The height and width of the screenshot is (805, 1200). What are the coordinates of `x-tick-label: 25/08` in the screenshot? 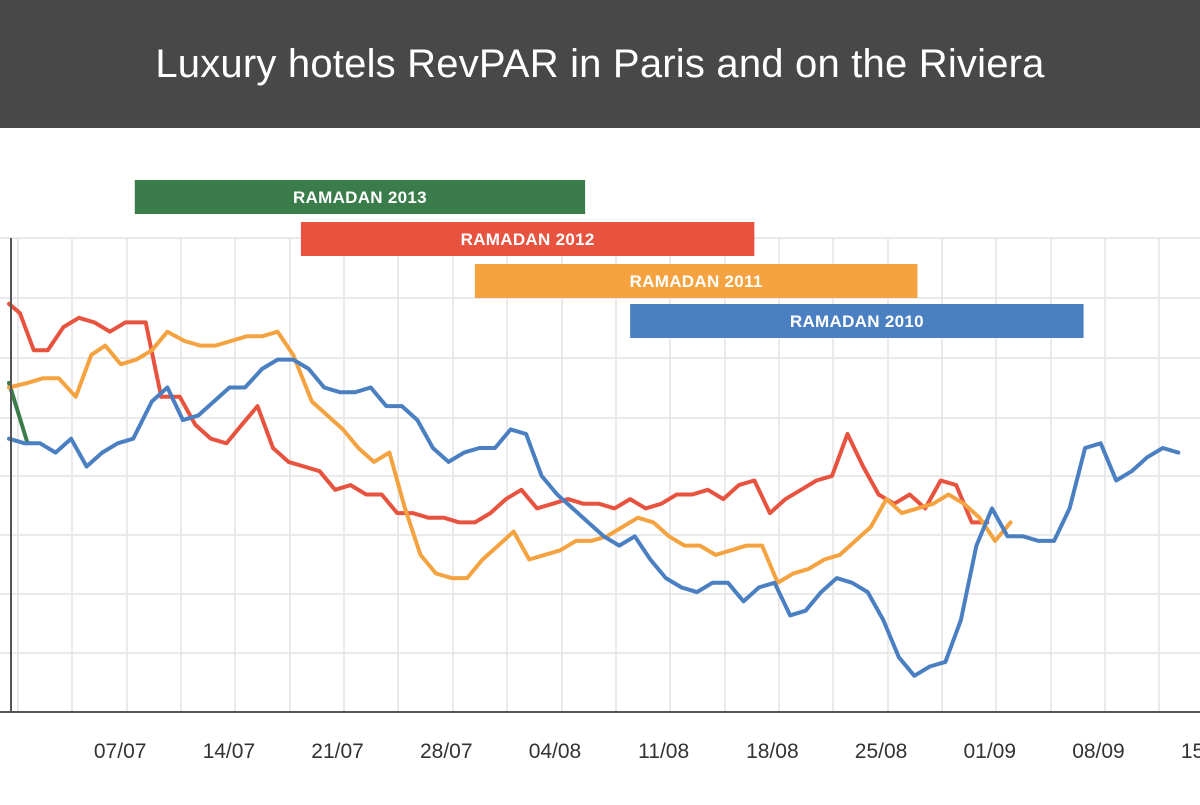 It's located at (881, 751).